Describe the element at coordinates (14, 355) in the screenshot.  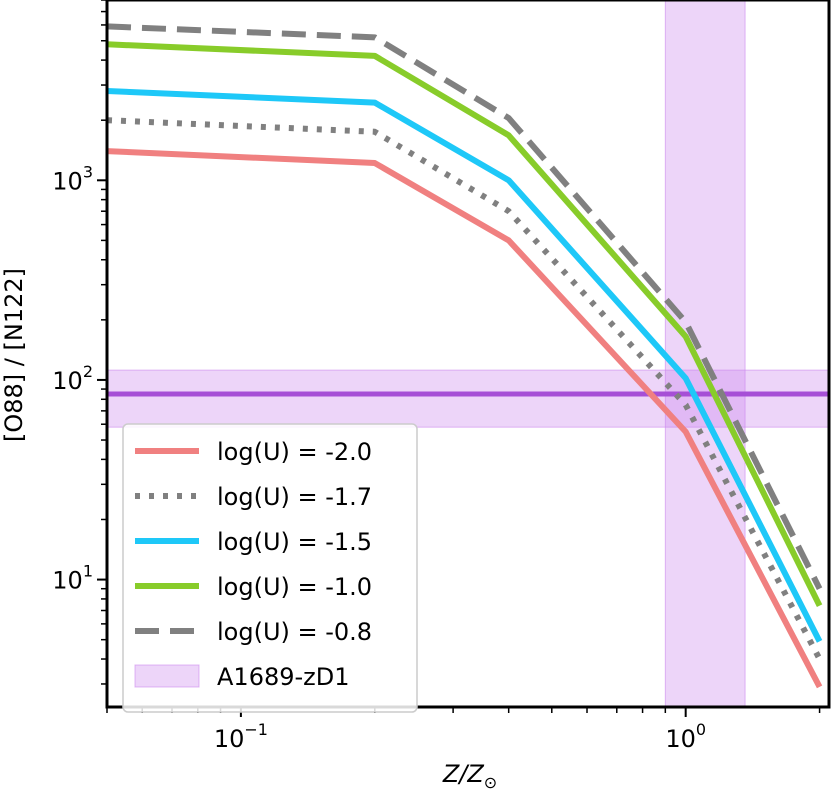
I see `y-axis-label: [O88] / [N122]` at that location.